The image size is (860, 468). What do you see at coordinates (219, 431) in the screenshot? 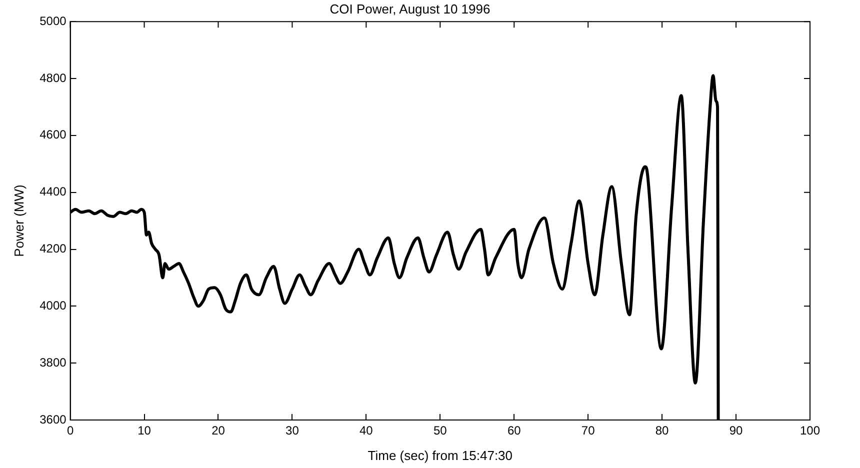
I see `x-tick-label: 20` at bounding box center [219, 431].